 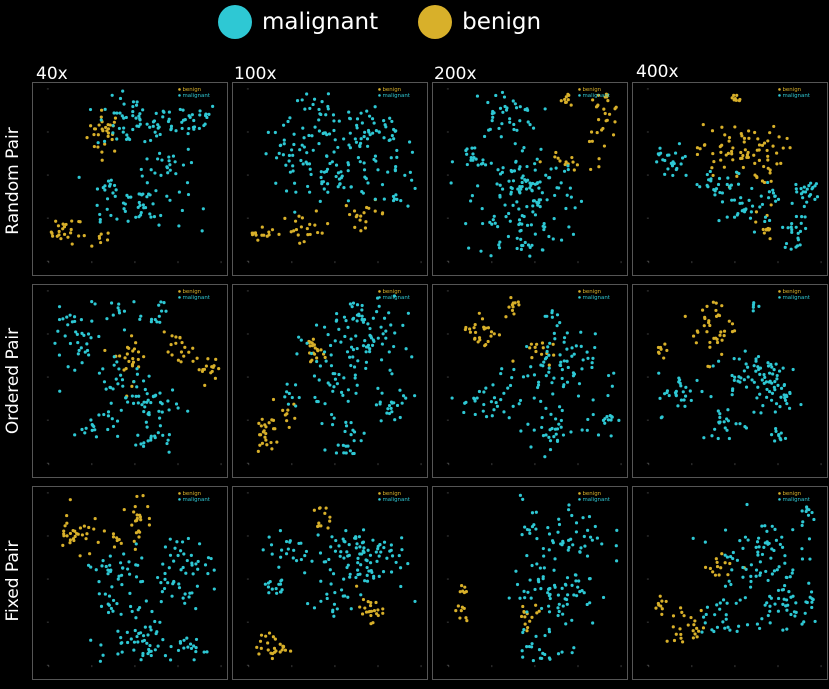 What do you see at coordinates (179, 291) in the screenshot?
I see `panel-legend-marker-benign` at bounding box center [179, 291].